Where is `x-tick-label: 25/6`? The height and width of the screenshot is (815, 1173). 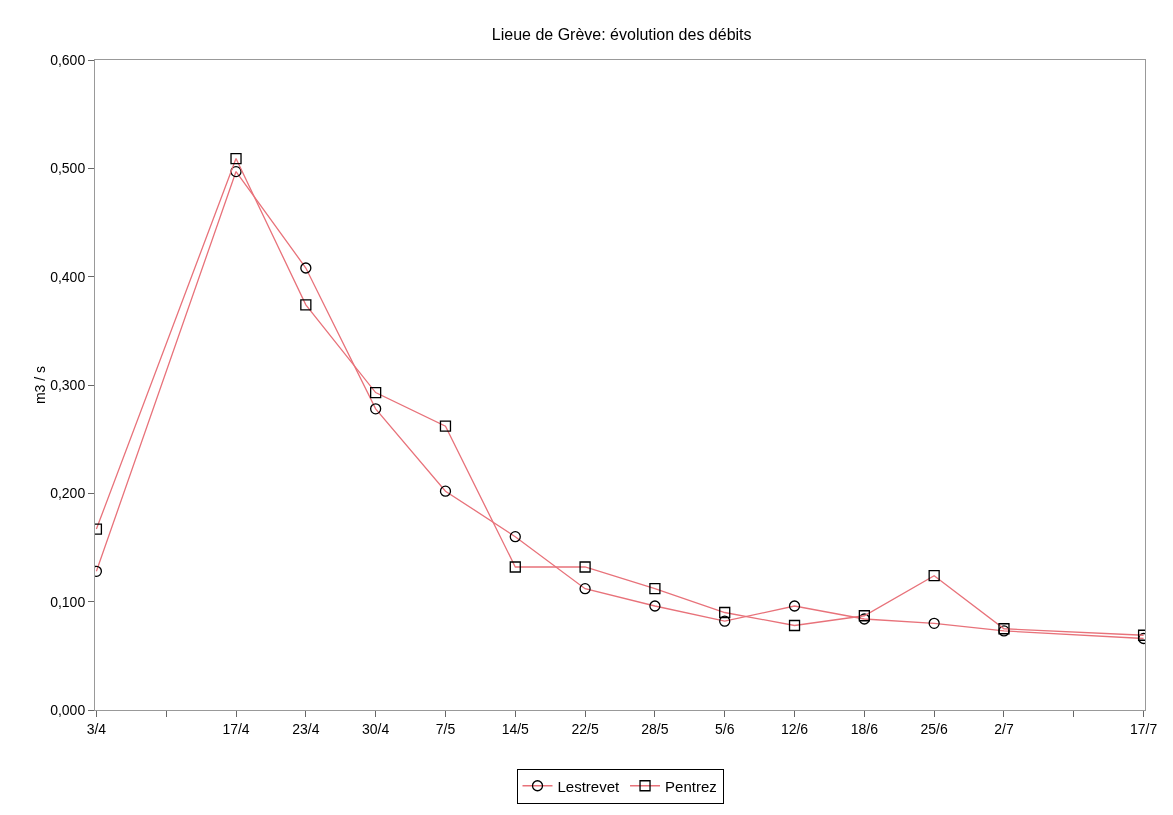
x-tick-label: 25/6 is located at coordinates (934, 728).